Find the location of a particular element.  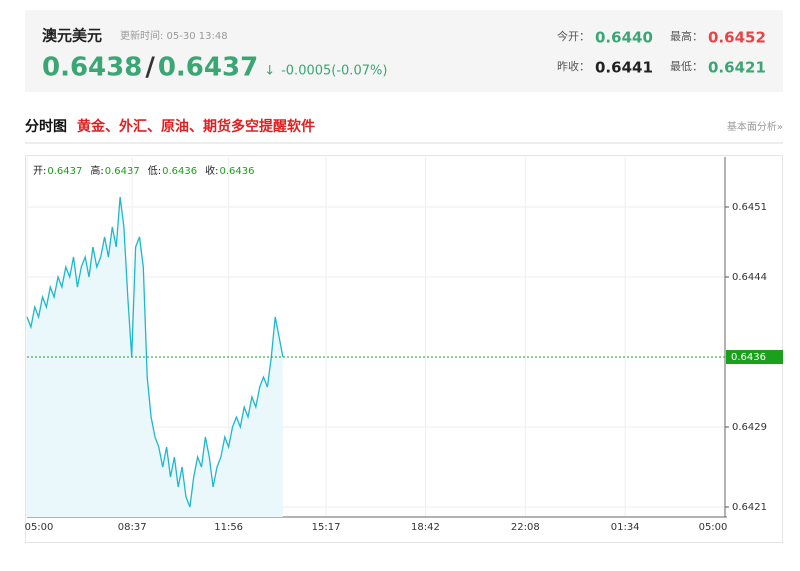

y-tick-label: 0.6429 is located at coordinates (749, 427).